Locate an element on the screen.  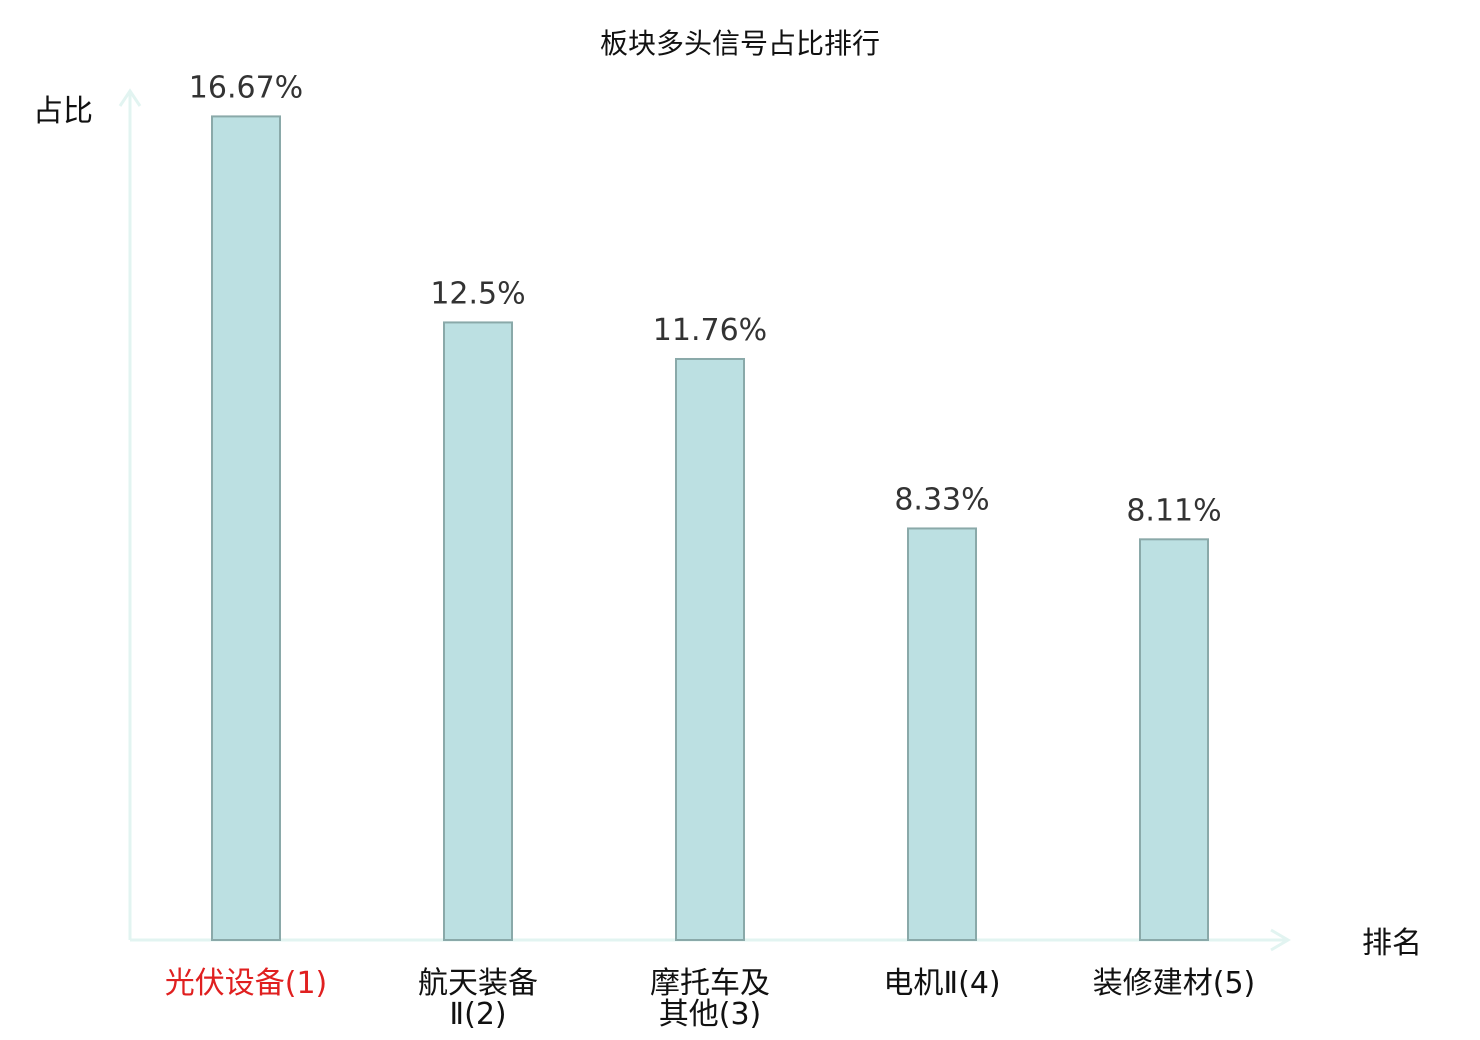
value-label-2: 12.5% is located at coordinates (477, 293).